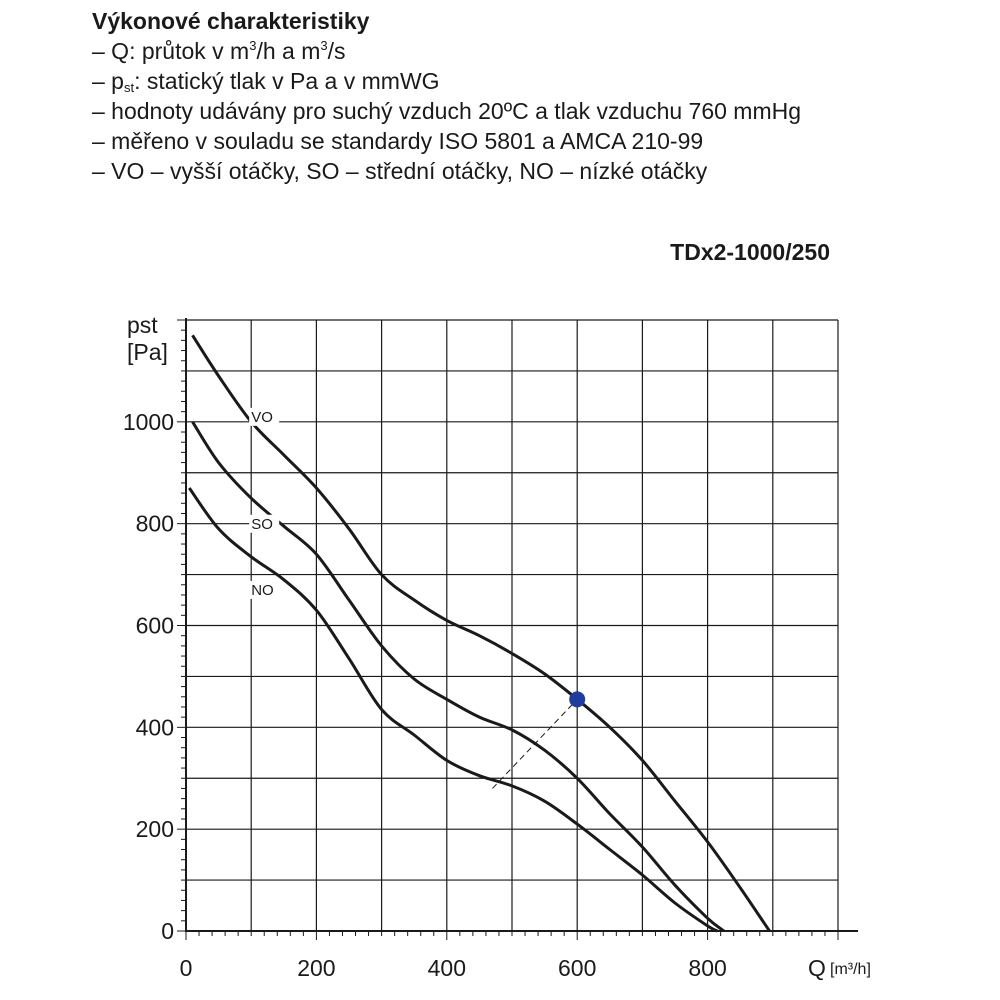 This screenshot has height=1000, width=1000. What do you see at coordinates (142, 325) in the screenshot?
I see `y-axis-label: pst` at bounding box center [142, 325].